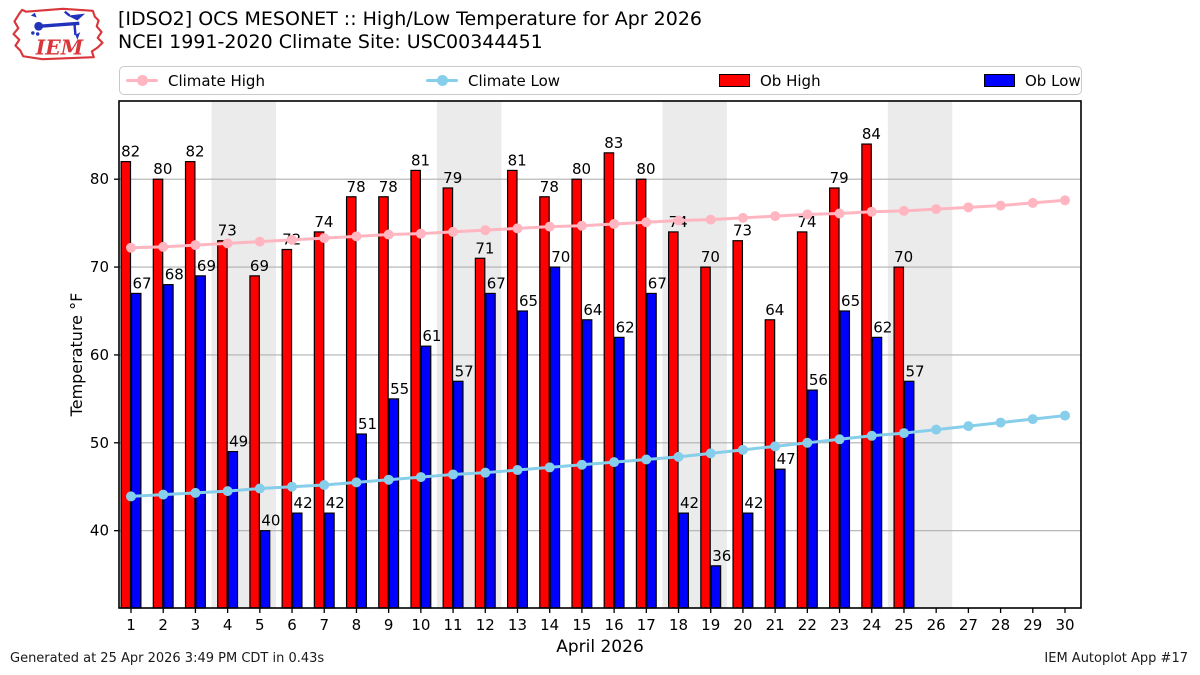  What do you see at coordinates (330, 42) in the screenshot?
I see `chart-subtitle: NCEI 1991-2020 Climate Site: USC00344451` at bounding box center [330, 42].